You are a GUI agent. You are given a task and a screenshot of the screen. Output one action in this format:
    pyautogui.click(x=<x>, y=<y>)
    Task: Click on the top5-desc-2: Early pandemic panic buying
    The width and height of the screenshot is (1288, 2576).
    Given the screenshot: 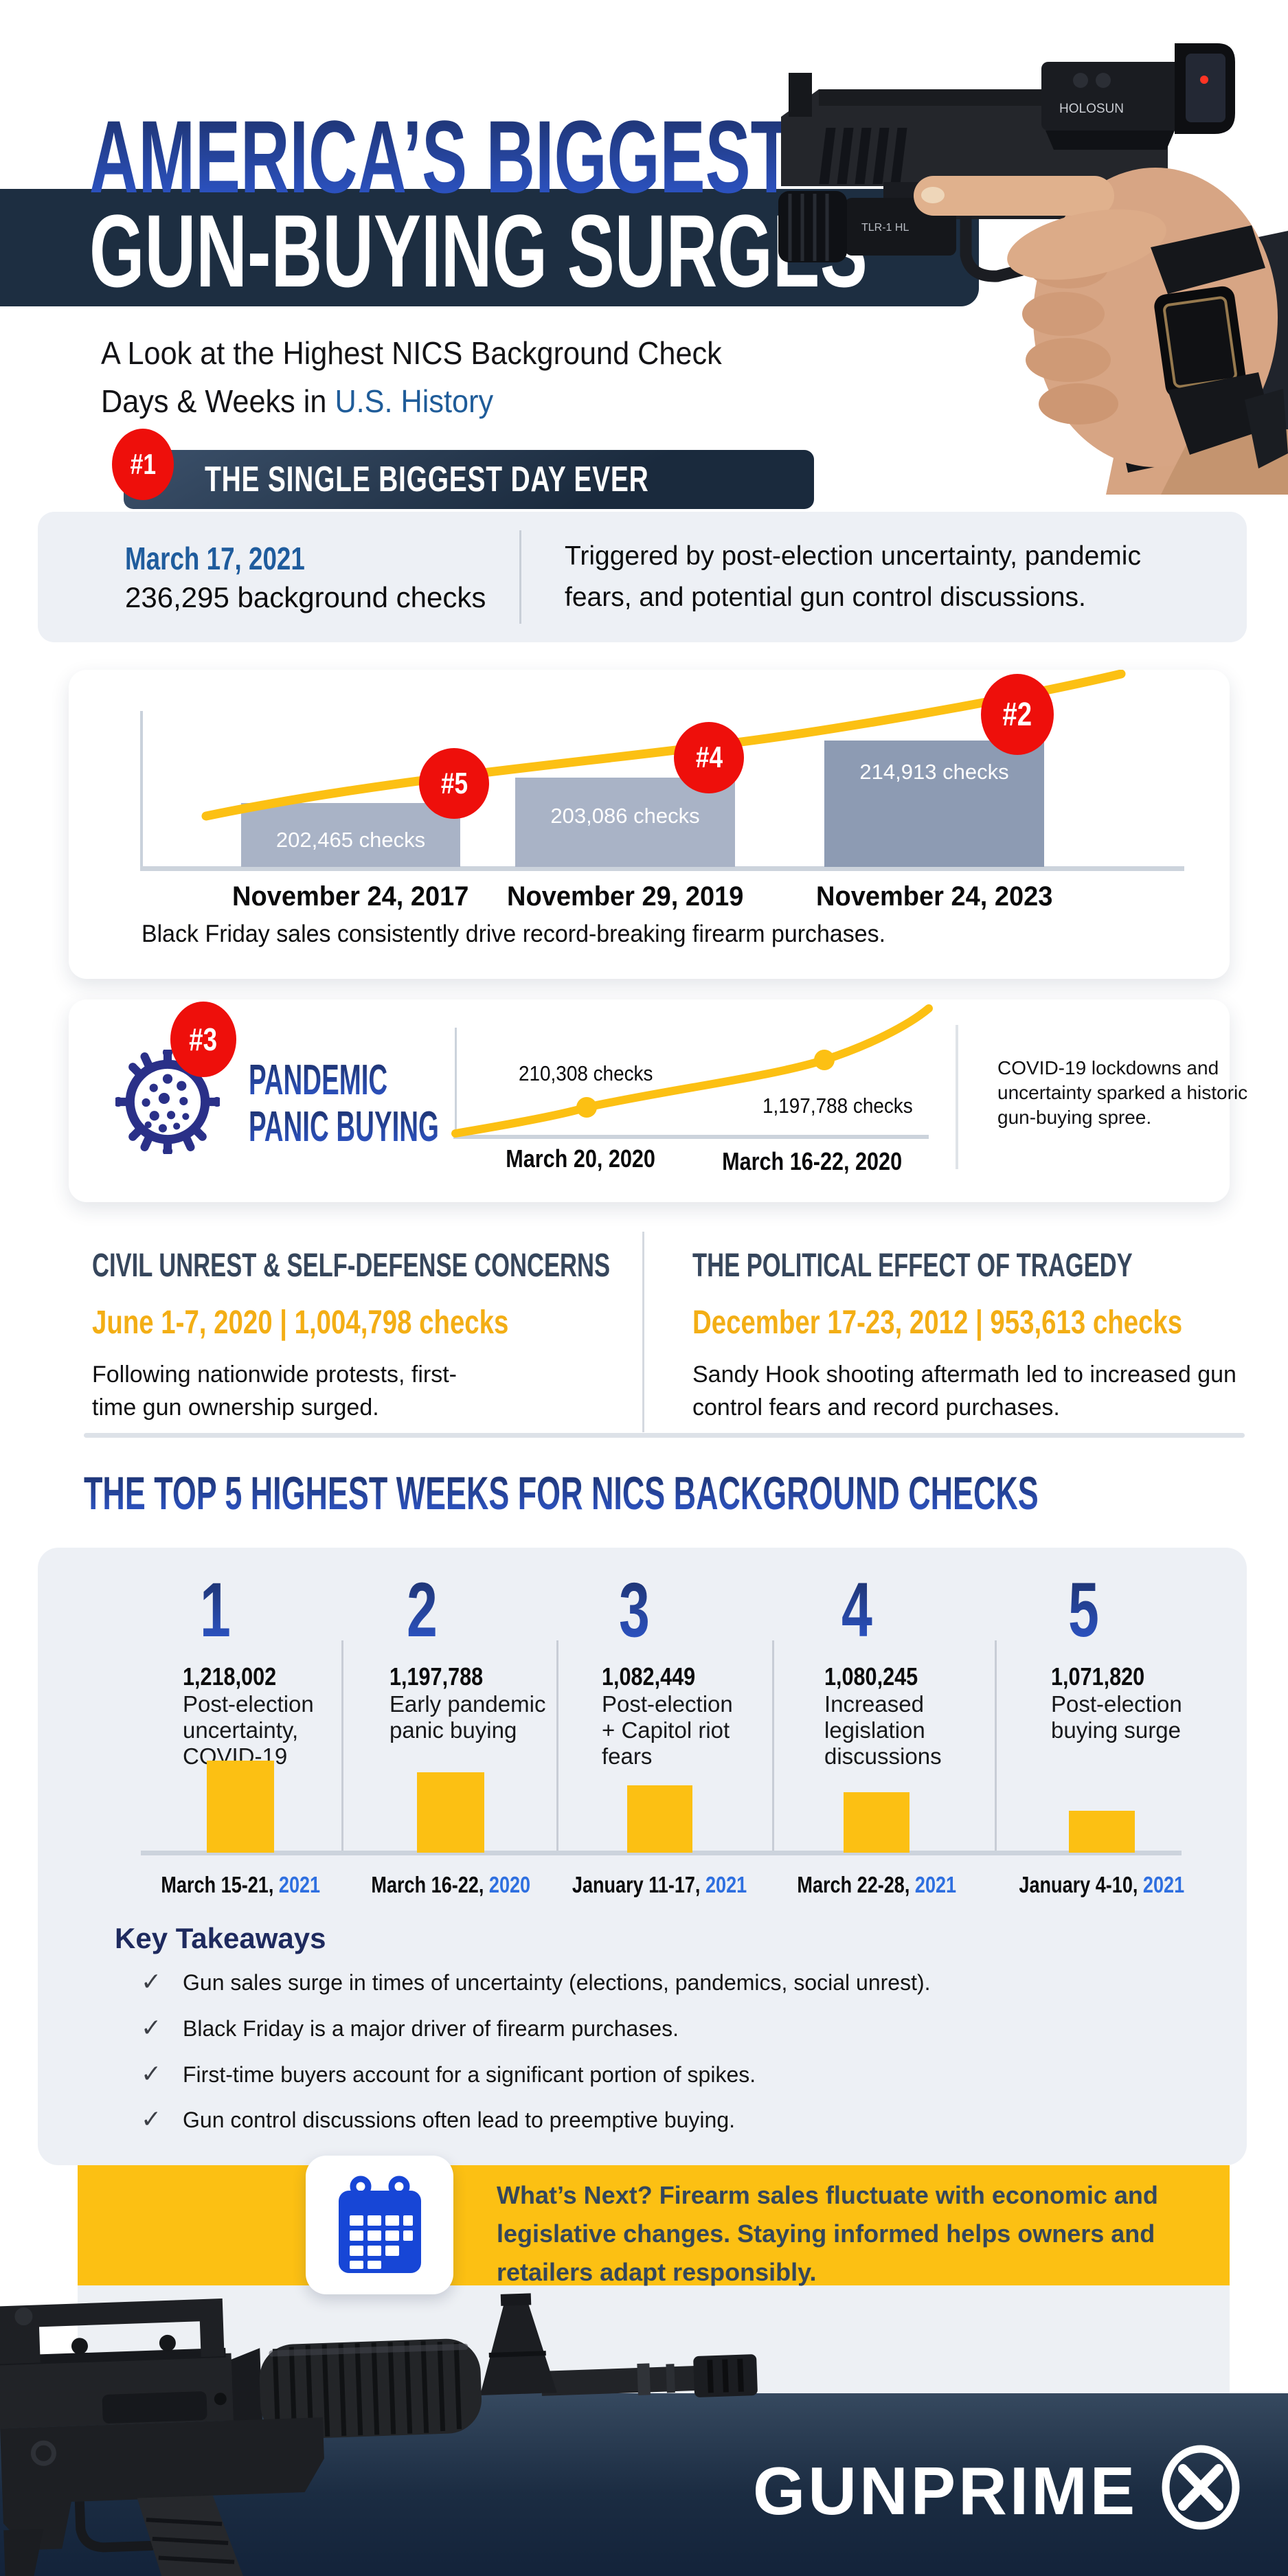 What is the action you would take?
    pyautogui.click(x=467, y=1717)
    